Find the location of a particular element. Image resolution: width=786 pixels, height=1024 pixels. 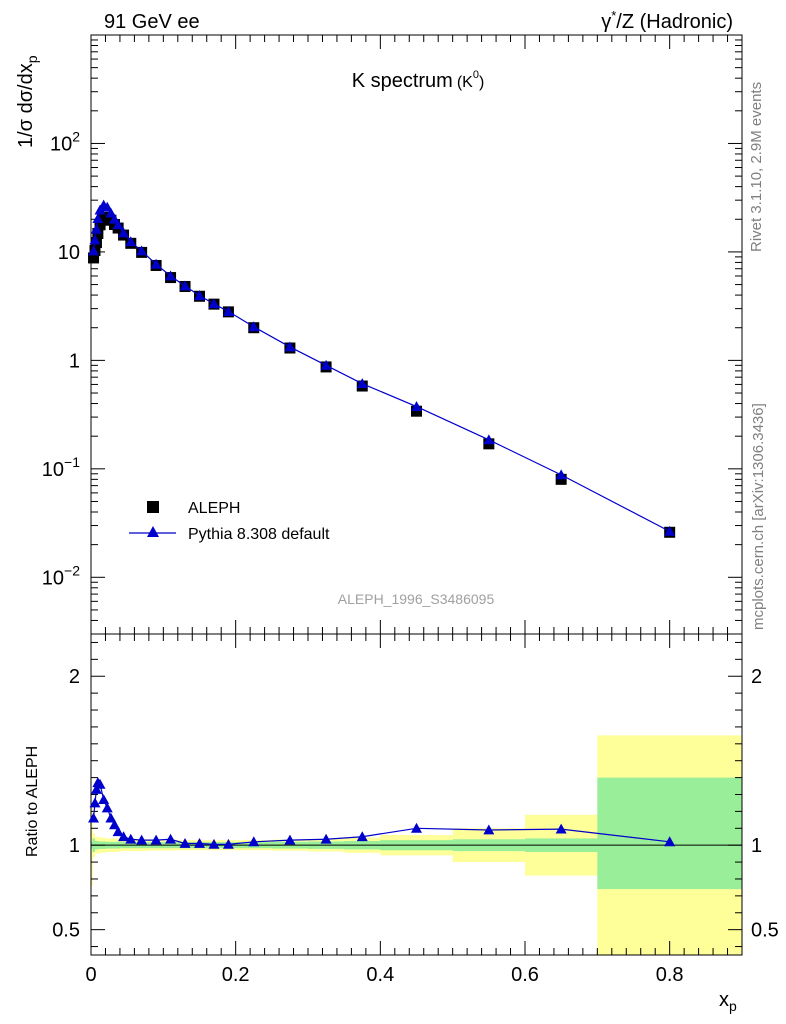

ratio-y-tick-label-right: 2 is located at coordinates (756, 677).